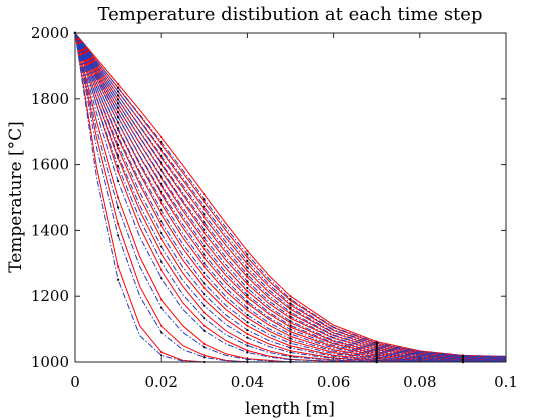 This screenshot has height=420, width=560. I want to click on y-tick-label: 1200, so click(50, 296).